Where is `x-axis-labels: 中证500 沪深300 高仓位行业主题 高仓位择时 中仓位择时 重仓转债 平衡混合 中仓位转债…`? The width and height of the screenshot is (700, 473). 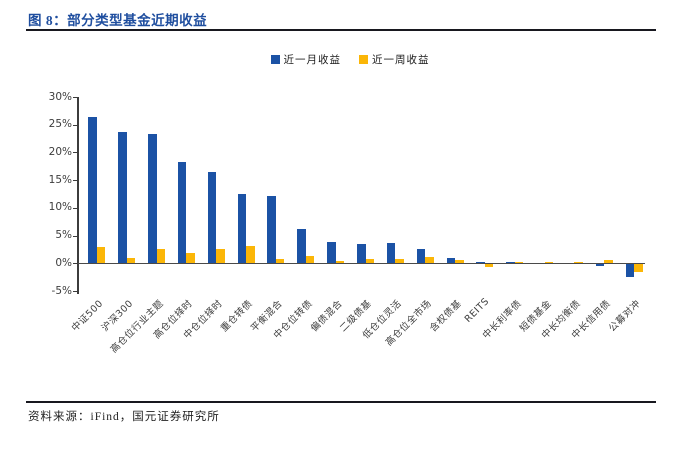 x-axis-labels: 中证500 沪深300 高仓位行业主题 高仓位择时 中仓位择时 重仓转债 平衡混合 中仓位转债… is located at coordinates (356, 326).